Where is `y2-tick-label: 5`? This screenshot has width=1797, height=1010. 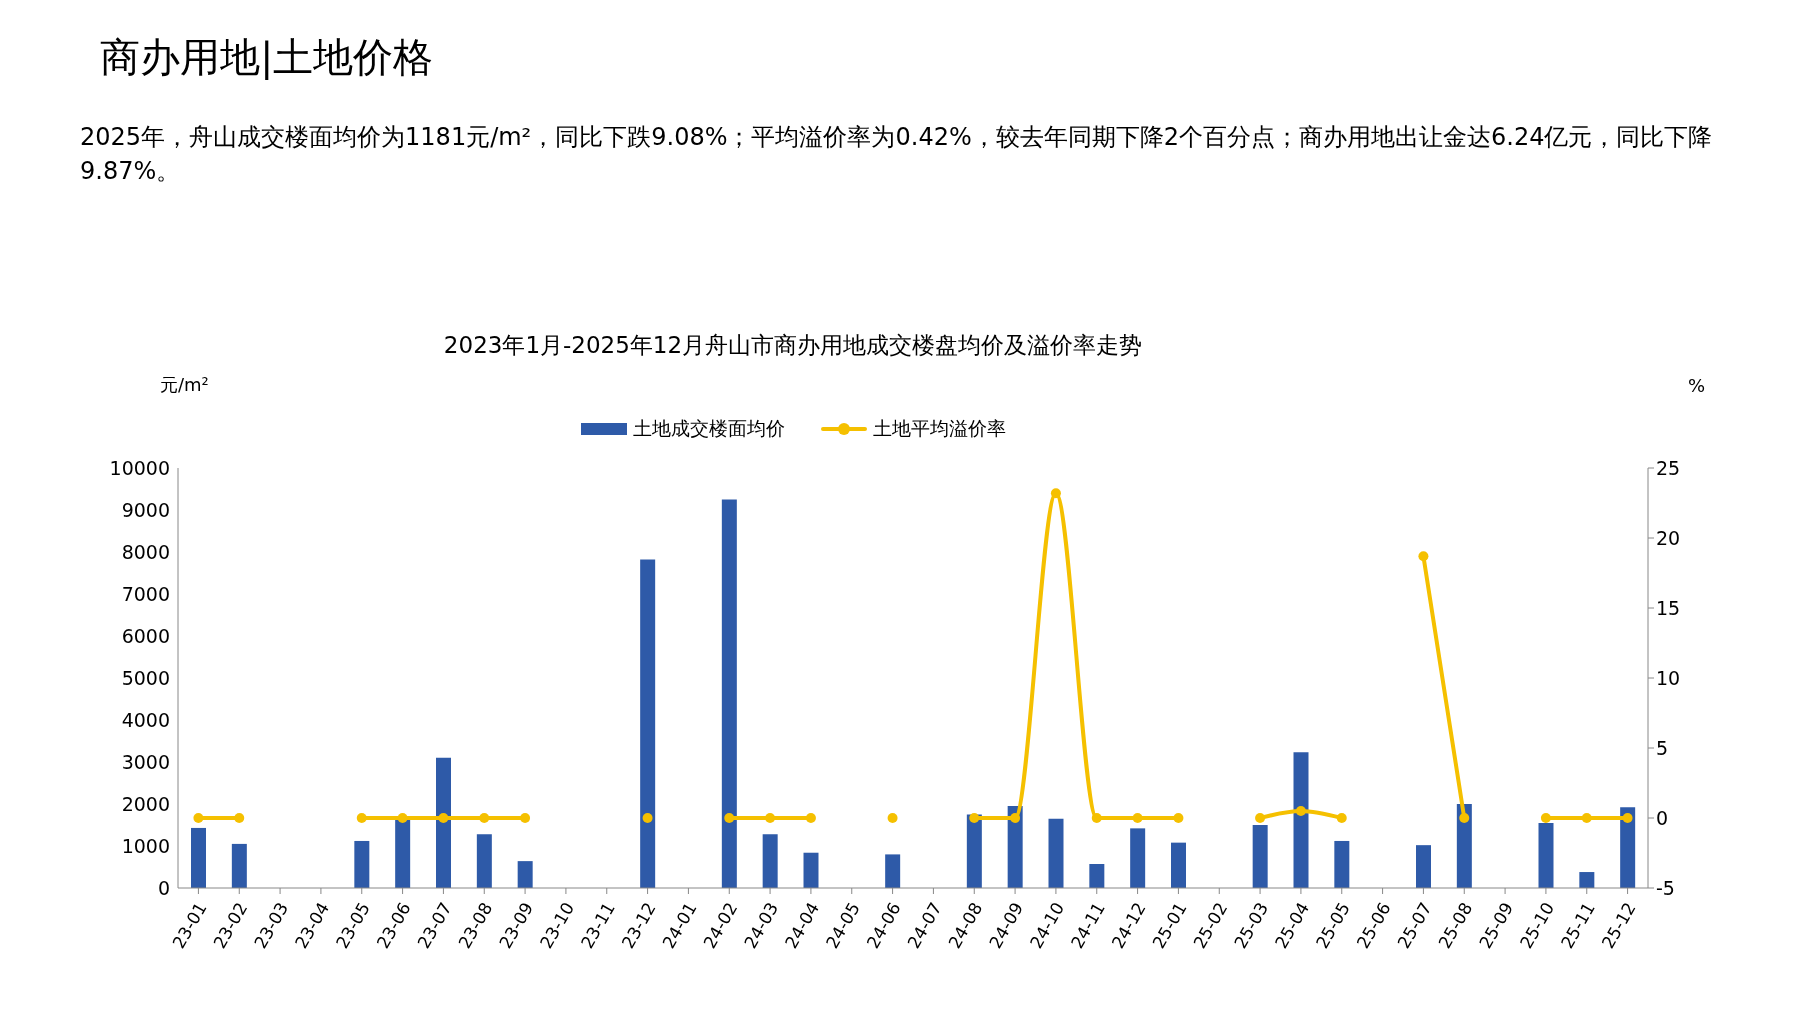 y2-tick-label: 5 is located at coordinates (1662, 747).